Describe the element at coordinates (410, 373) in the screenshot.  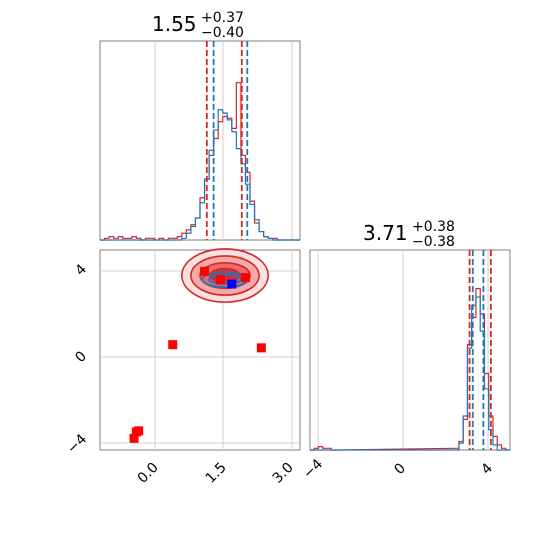
I see `hist-param2-posterior-series` at that location.